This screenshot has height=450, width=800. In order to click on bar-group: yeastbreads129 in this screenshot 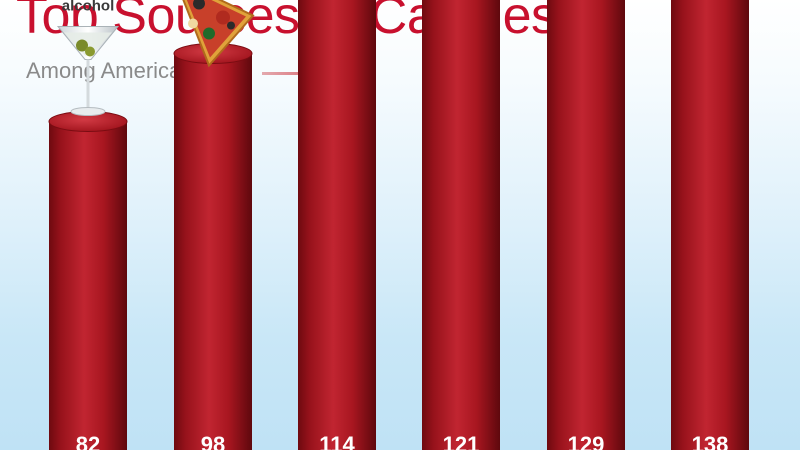, I will do `click(586, 225)`.